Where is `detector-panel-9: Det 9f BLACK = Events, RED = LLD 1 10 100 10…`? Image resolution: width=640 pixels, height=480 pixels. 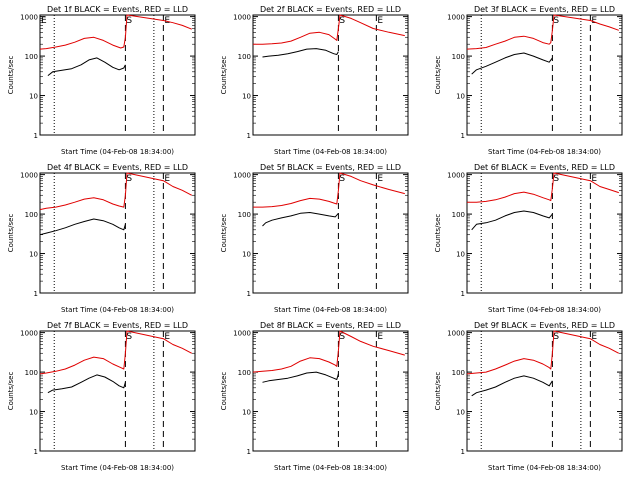 detector-panel-9: Det 9f BLACK = Events, RED = LLD 1 10 100 10… is located at coordinates (528, 396).